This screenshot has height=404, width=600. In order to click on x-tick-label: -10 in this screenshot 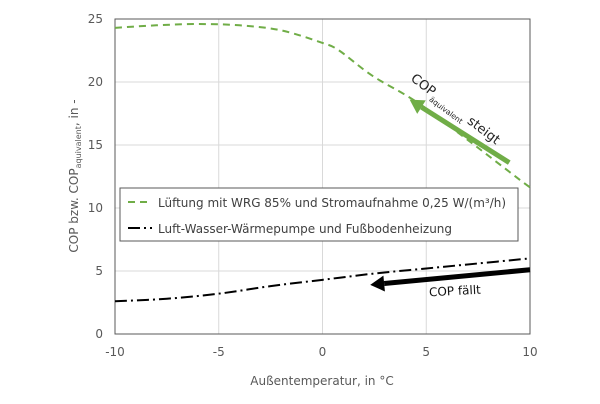, I will do `click(115, 352)`.